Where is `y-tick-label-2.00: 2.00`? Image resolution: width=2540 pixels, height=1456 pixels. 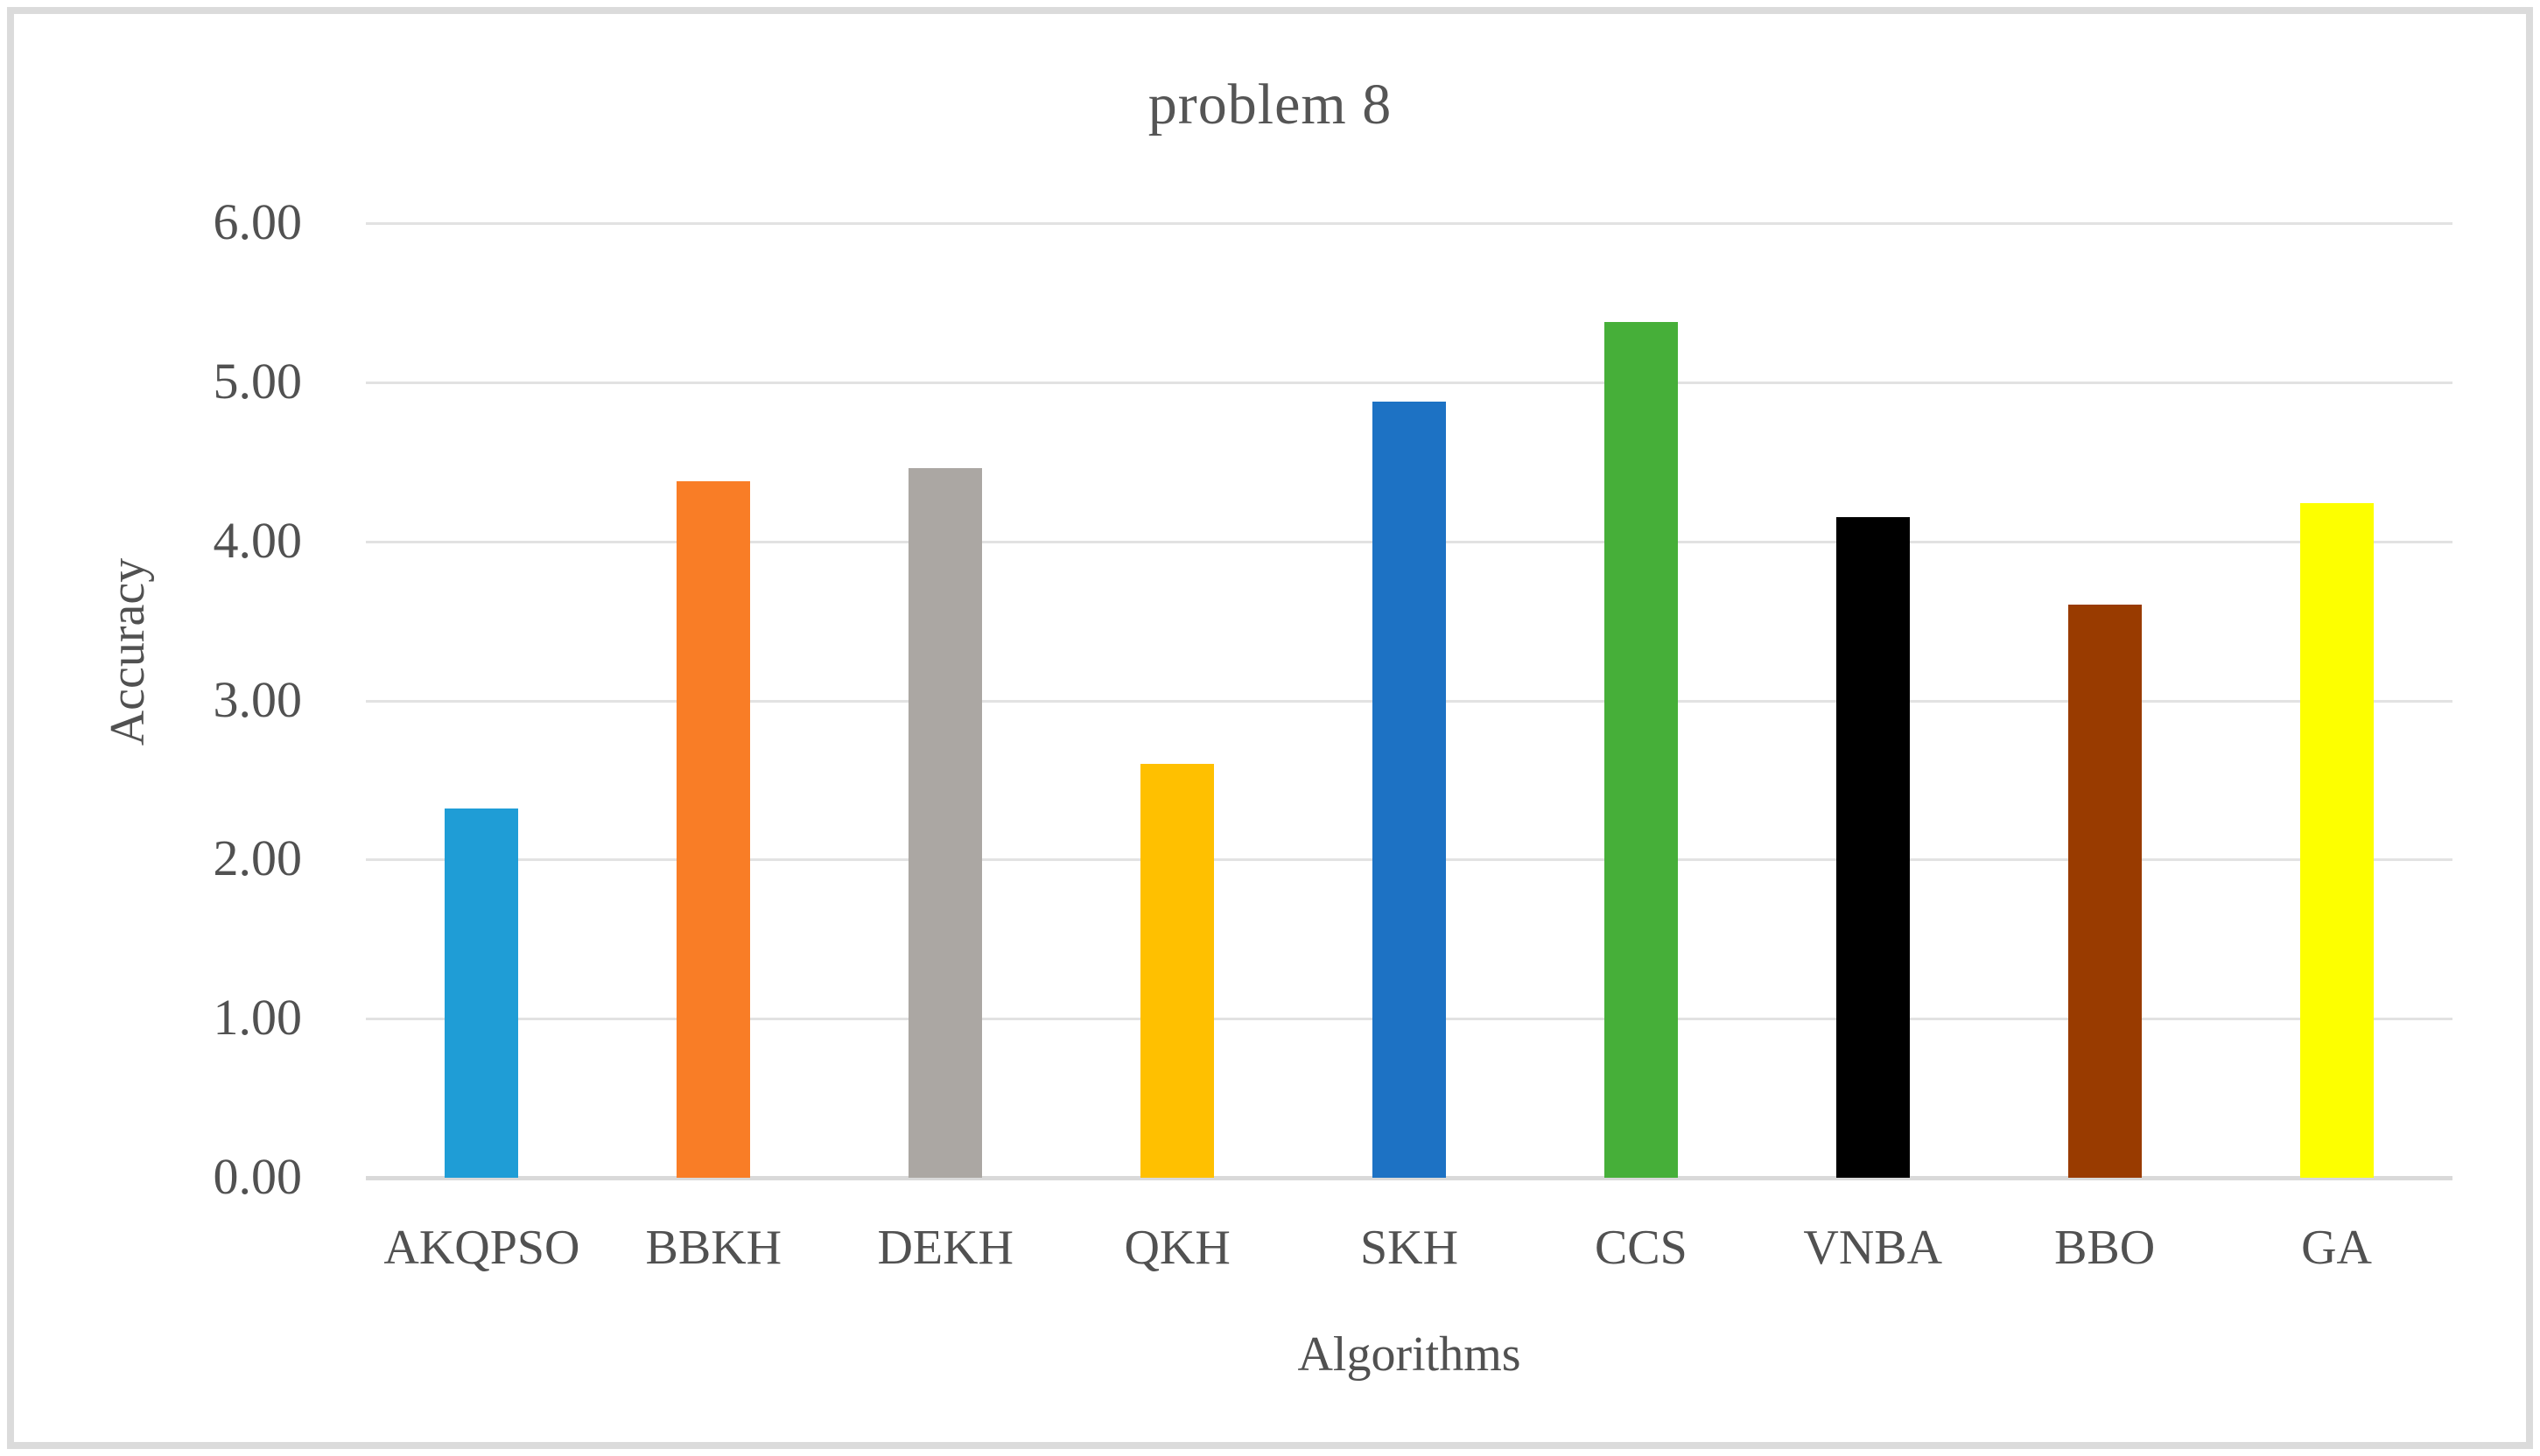 y-tick-label-2.00: 2.00 is located at coordinates (258, 858).